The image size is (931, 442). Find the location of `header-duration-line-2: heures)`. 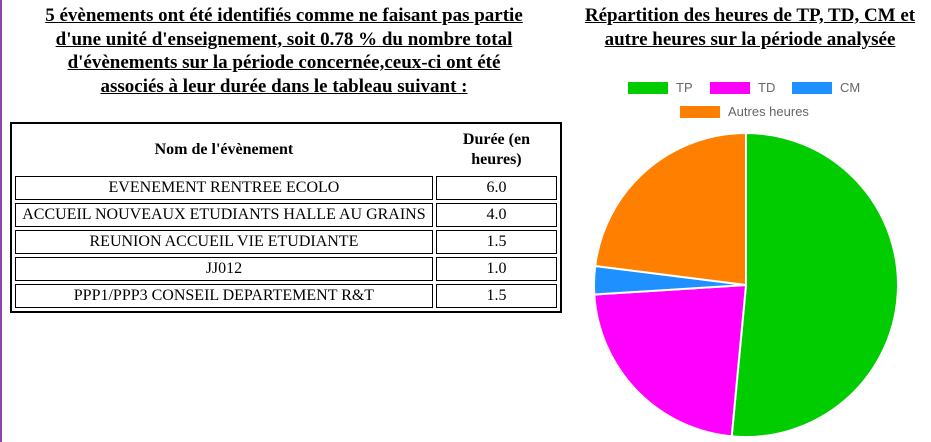

header-duration-line-2: heures) is located at coordinates (496, 159).